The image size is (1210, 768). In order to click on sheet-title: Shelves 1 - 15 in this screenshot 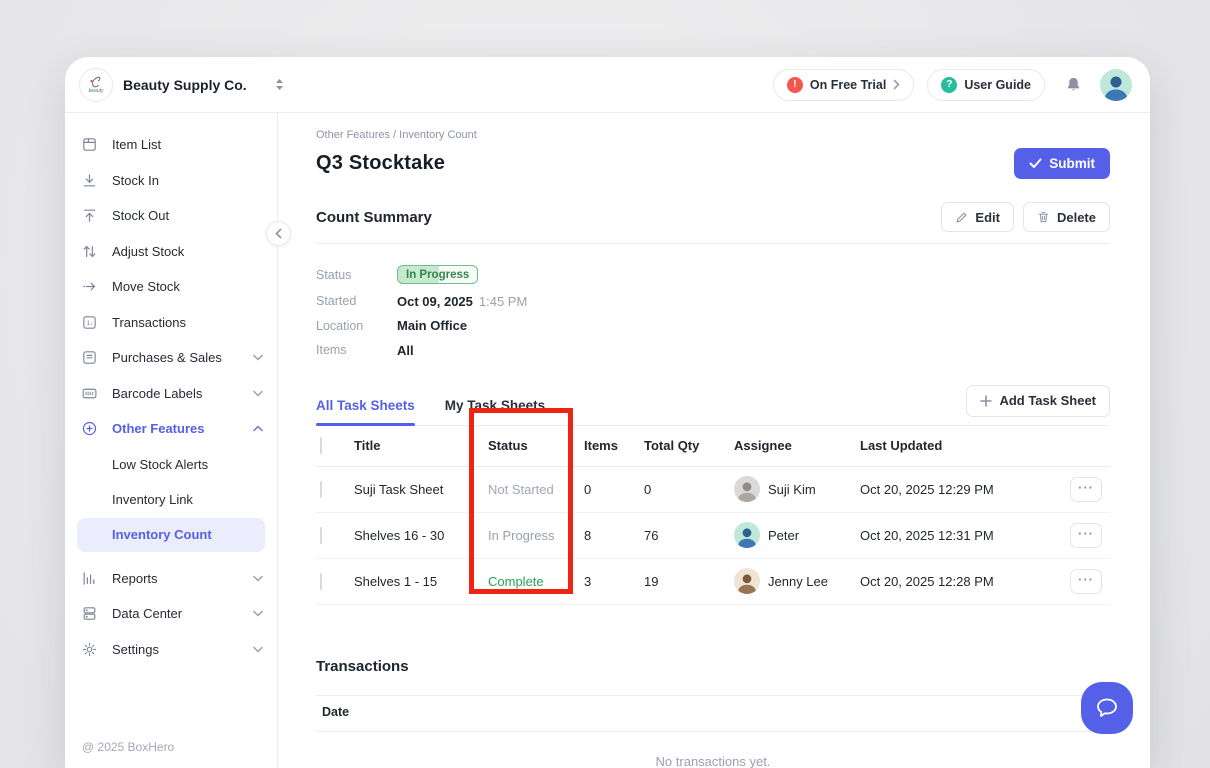, I will do `click(396, 581)`.